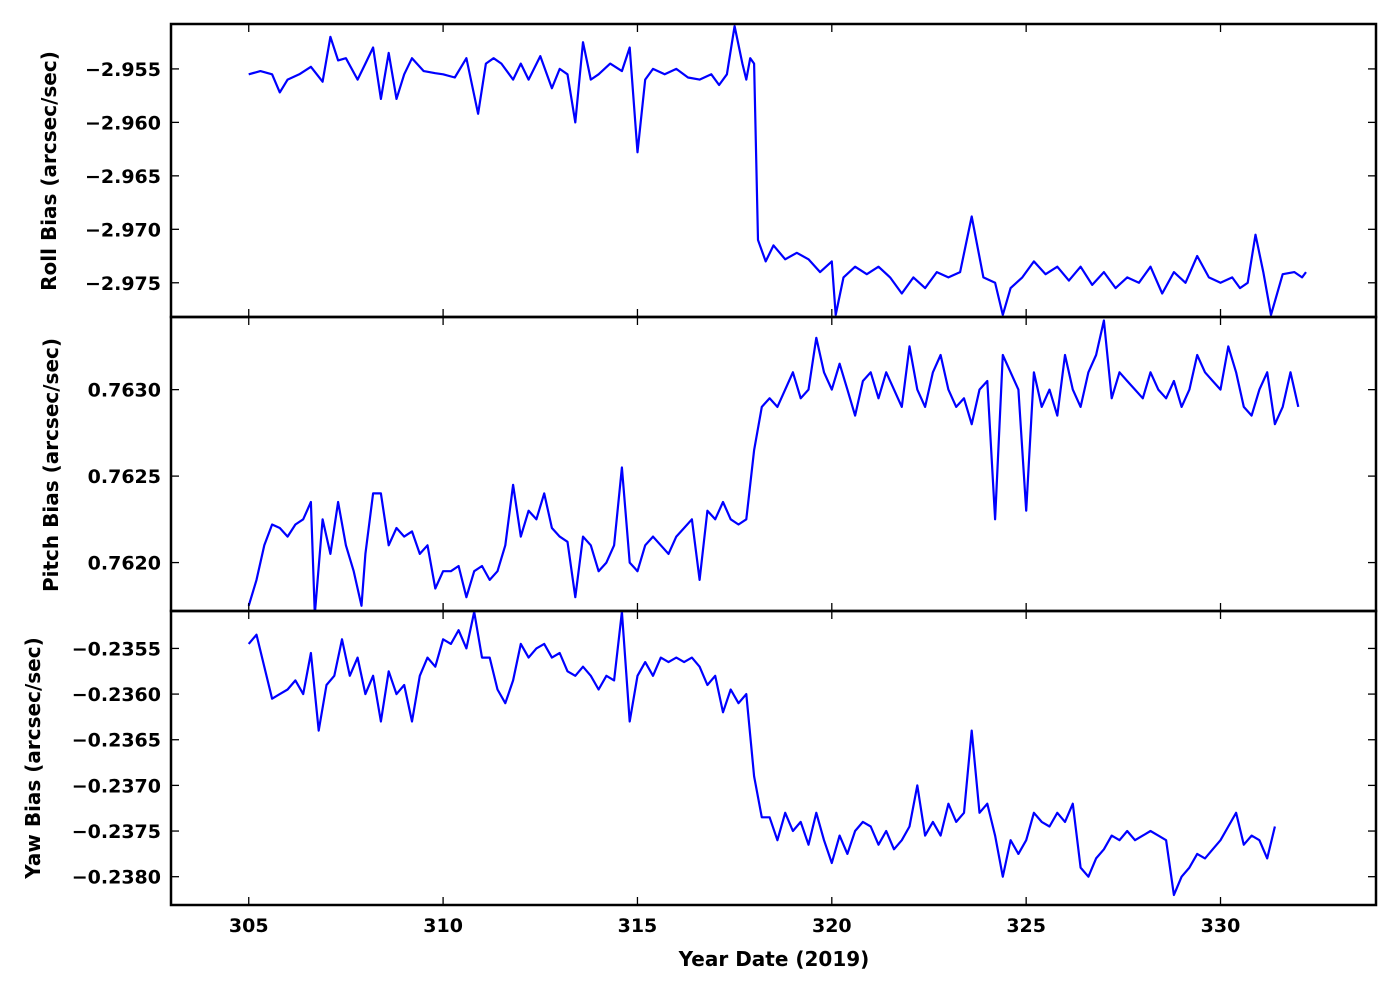 The image size is (1400, 1000). Describe the element at coordinates (123, 123) in the screenshot. I see `roll-y-tick-label: −2.960` at that location.